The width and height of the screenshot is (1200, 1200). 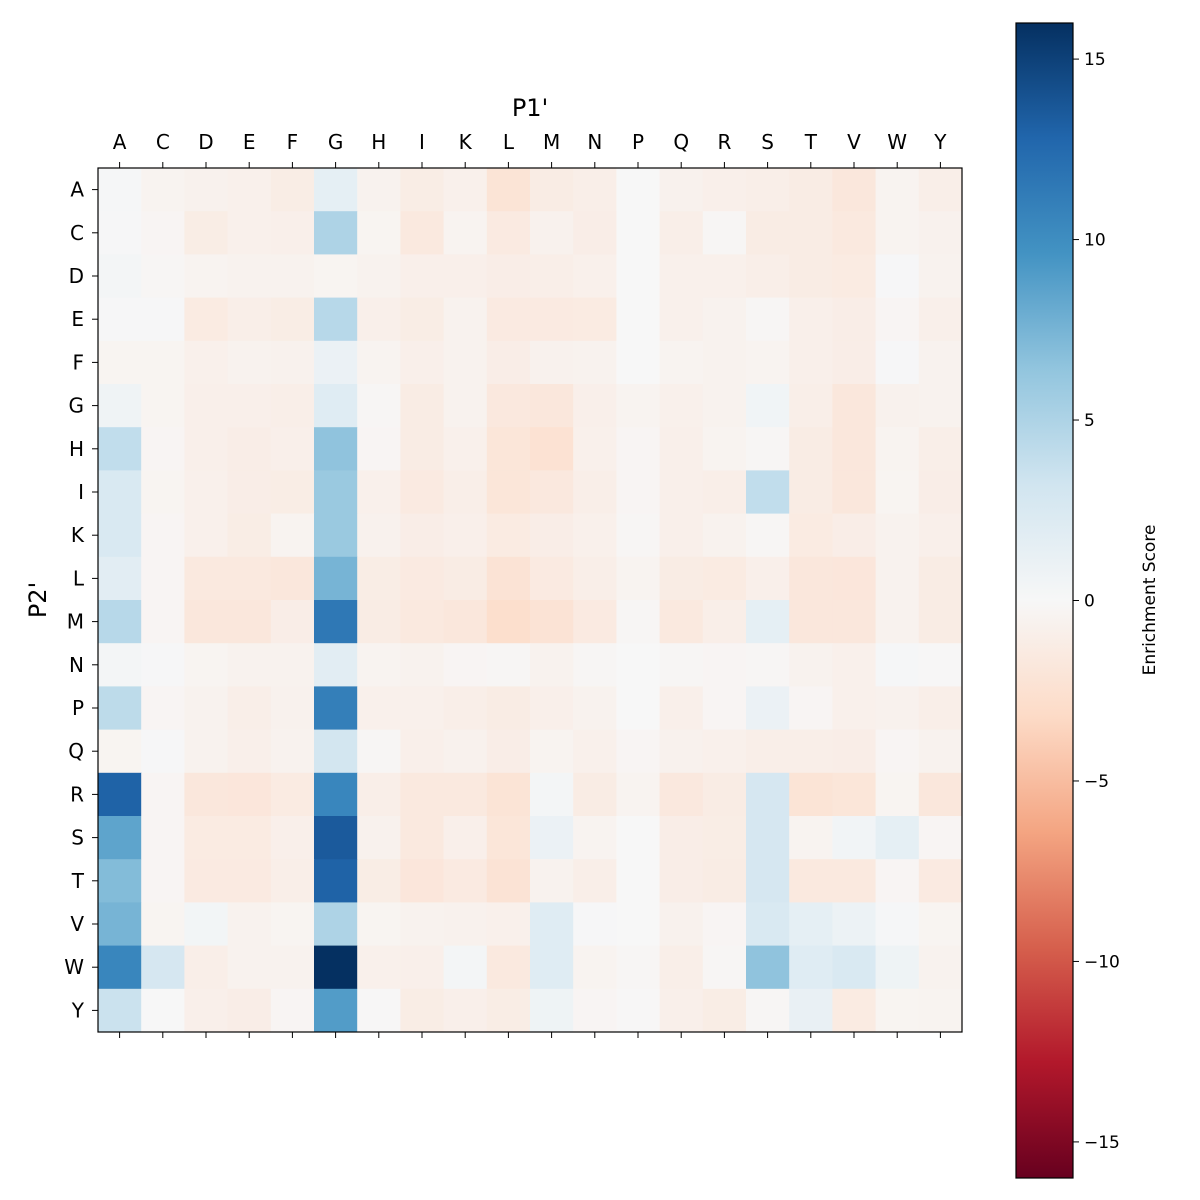 What do you see at coordinates (811, 967) in the screenshot?
I see `cell-W-T` at bounding box center [811, 967].